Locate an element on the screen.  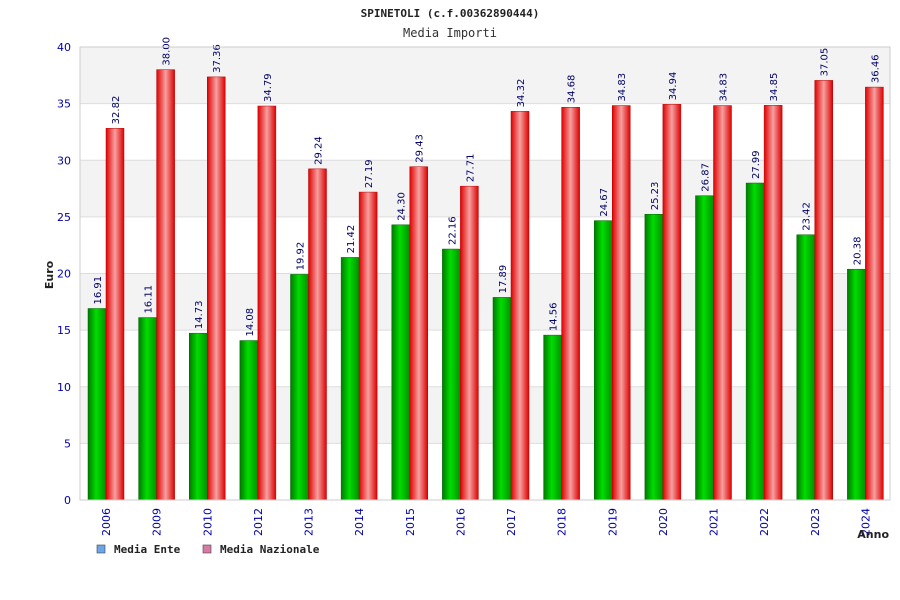
value-label-media-nazionale: 29.24 is located at coordinates (319, 150).